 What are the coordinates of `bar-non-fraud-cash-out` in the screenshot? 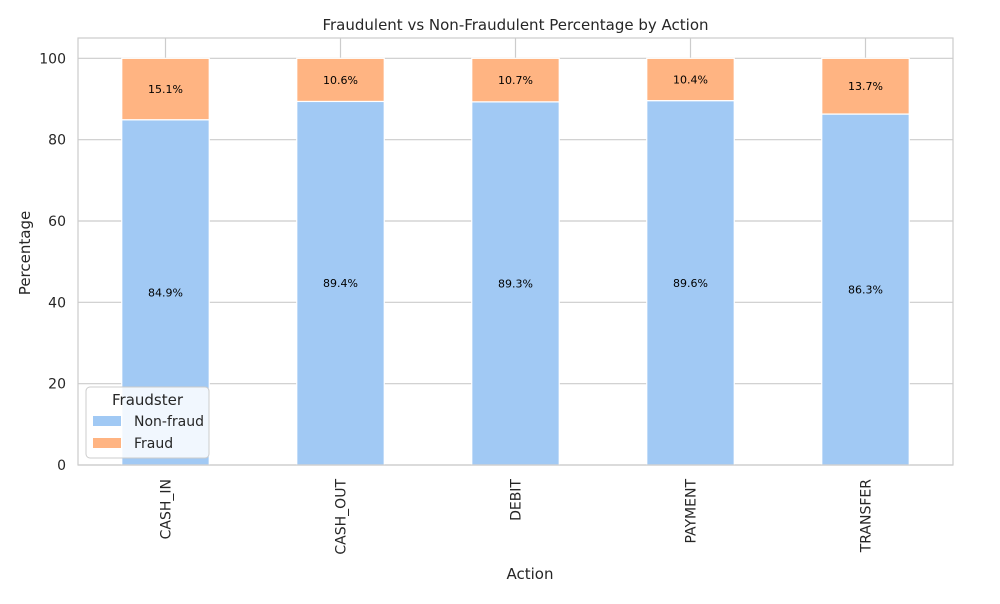 It's located at (340, 283).